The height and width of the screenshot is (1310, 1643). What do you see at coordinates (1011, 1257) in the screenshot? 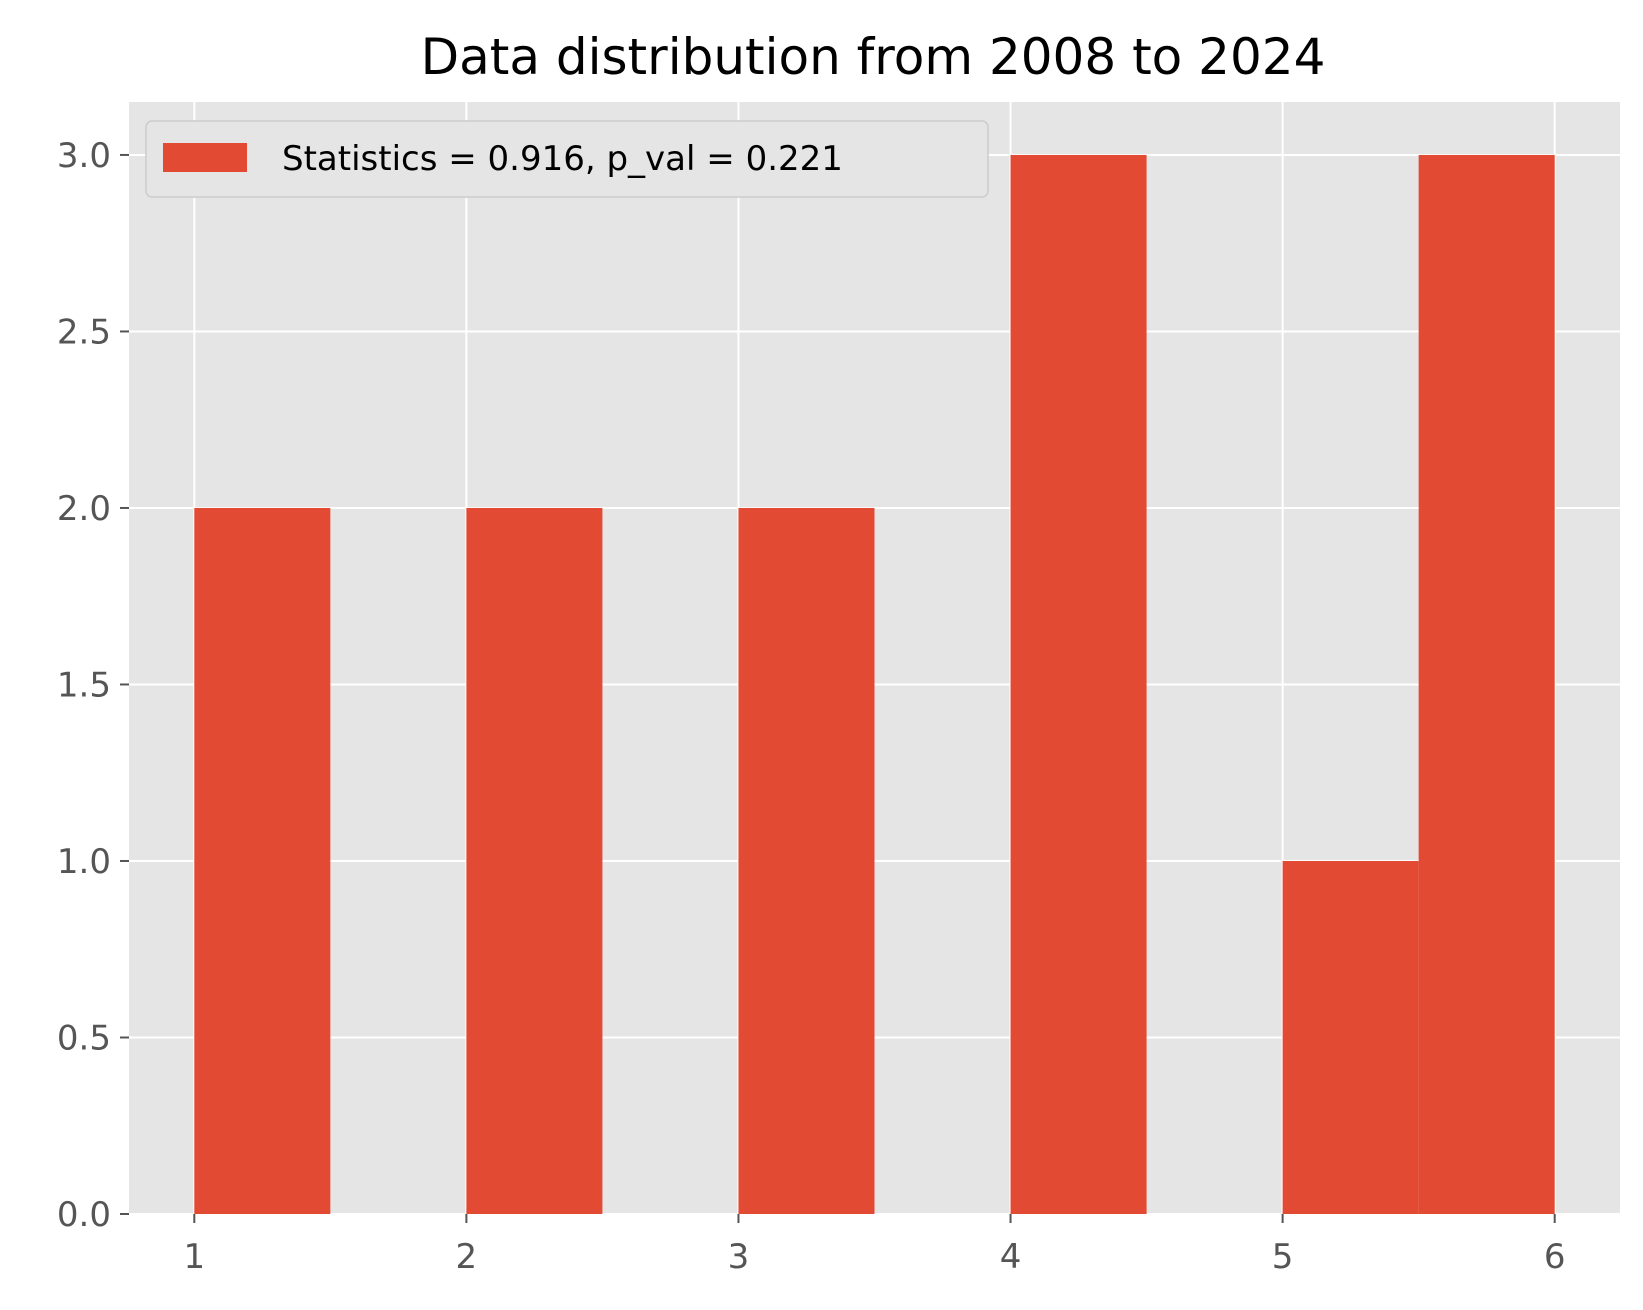
I see `x-tick-label: 4` at bounding box center [1011, 1257].